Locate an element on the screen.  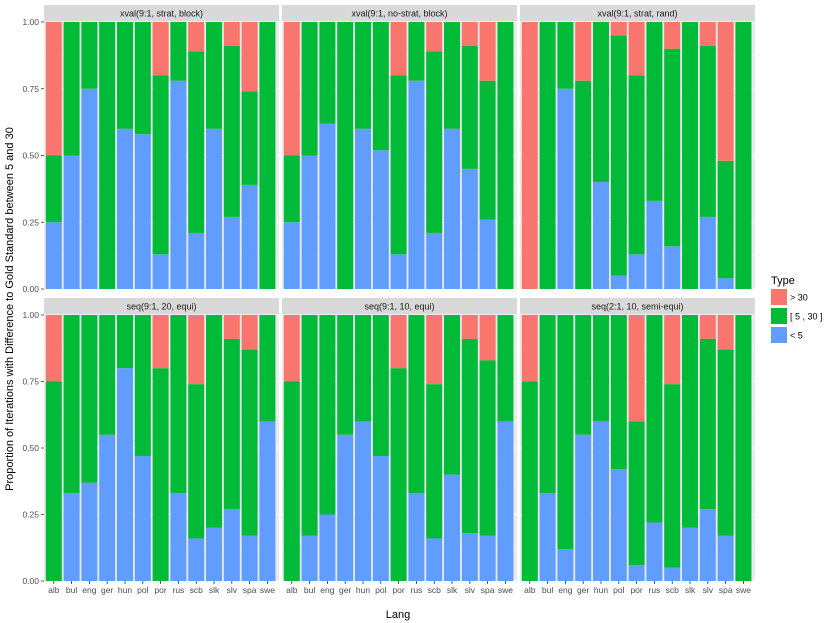
legend-label-30: > 30 is located at coordinates (799, 298).